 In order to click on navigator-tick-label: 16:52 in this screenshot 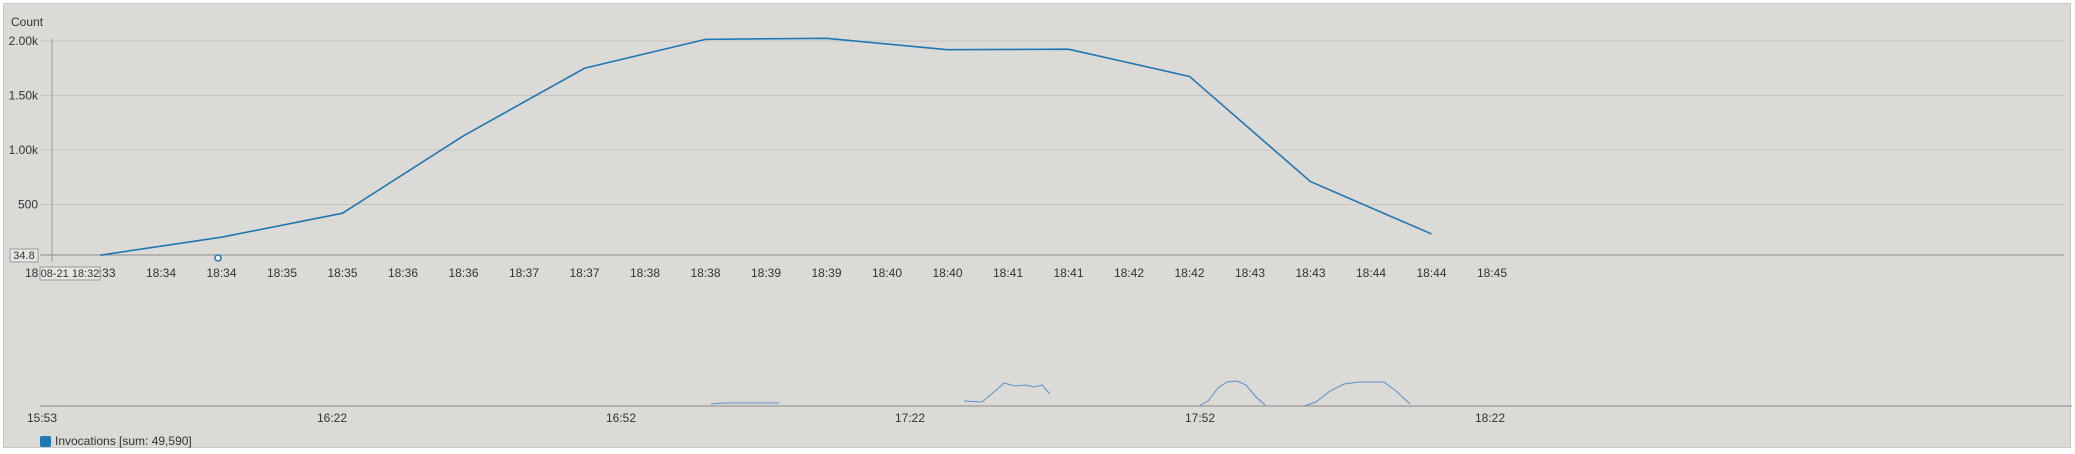, I will do `click(621, 418)`.